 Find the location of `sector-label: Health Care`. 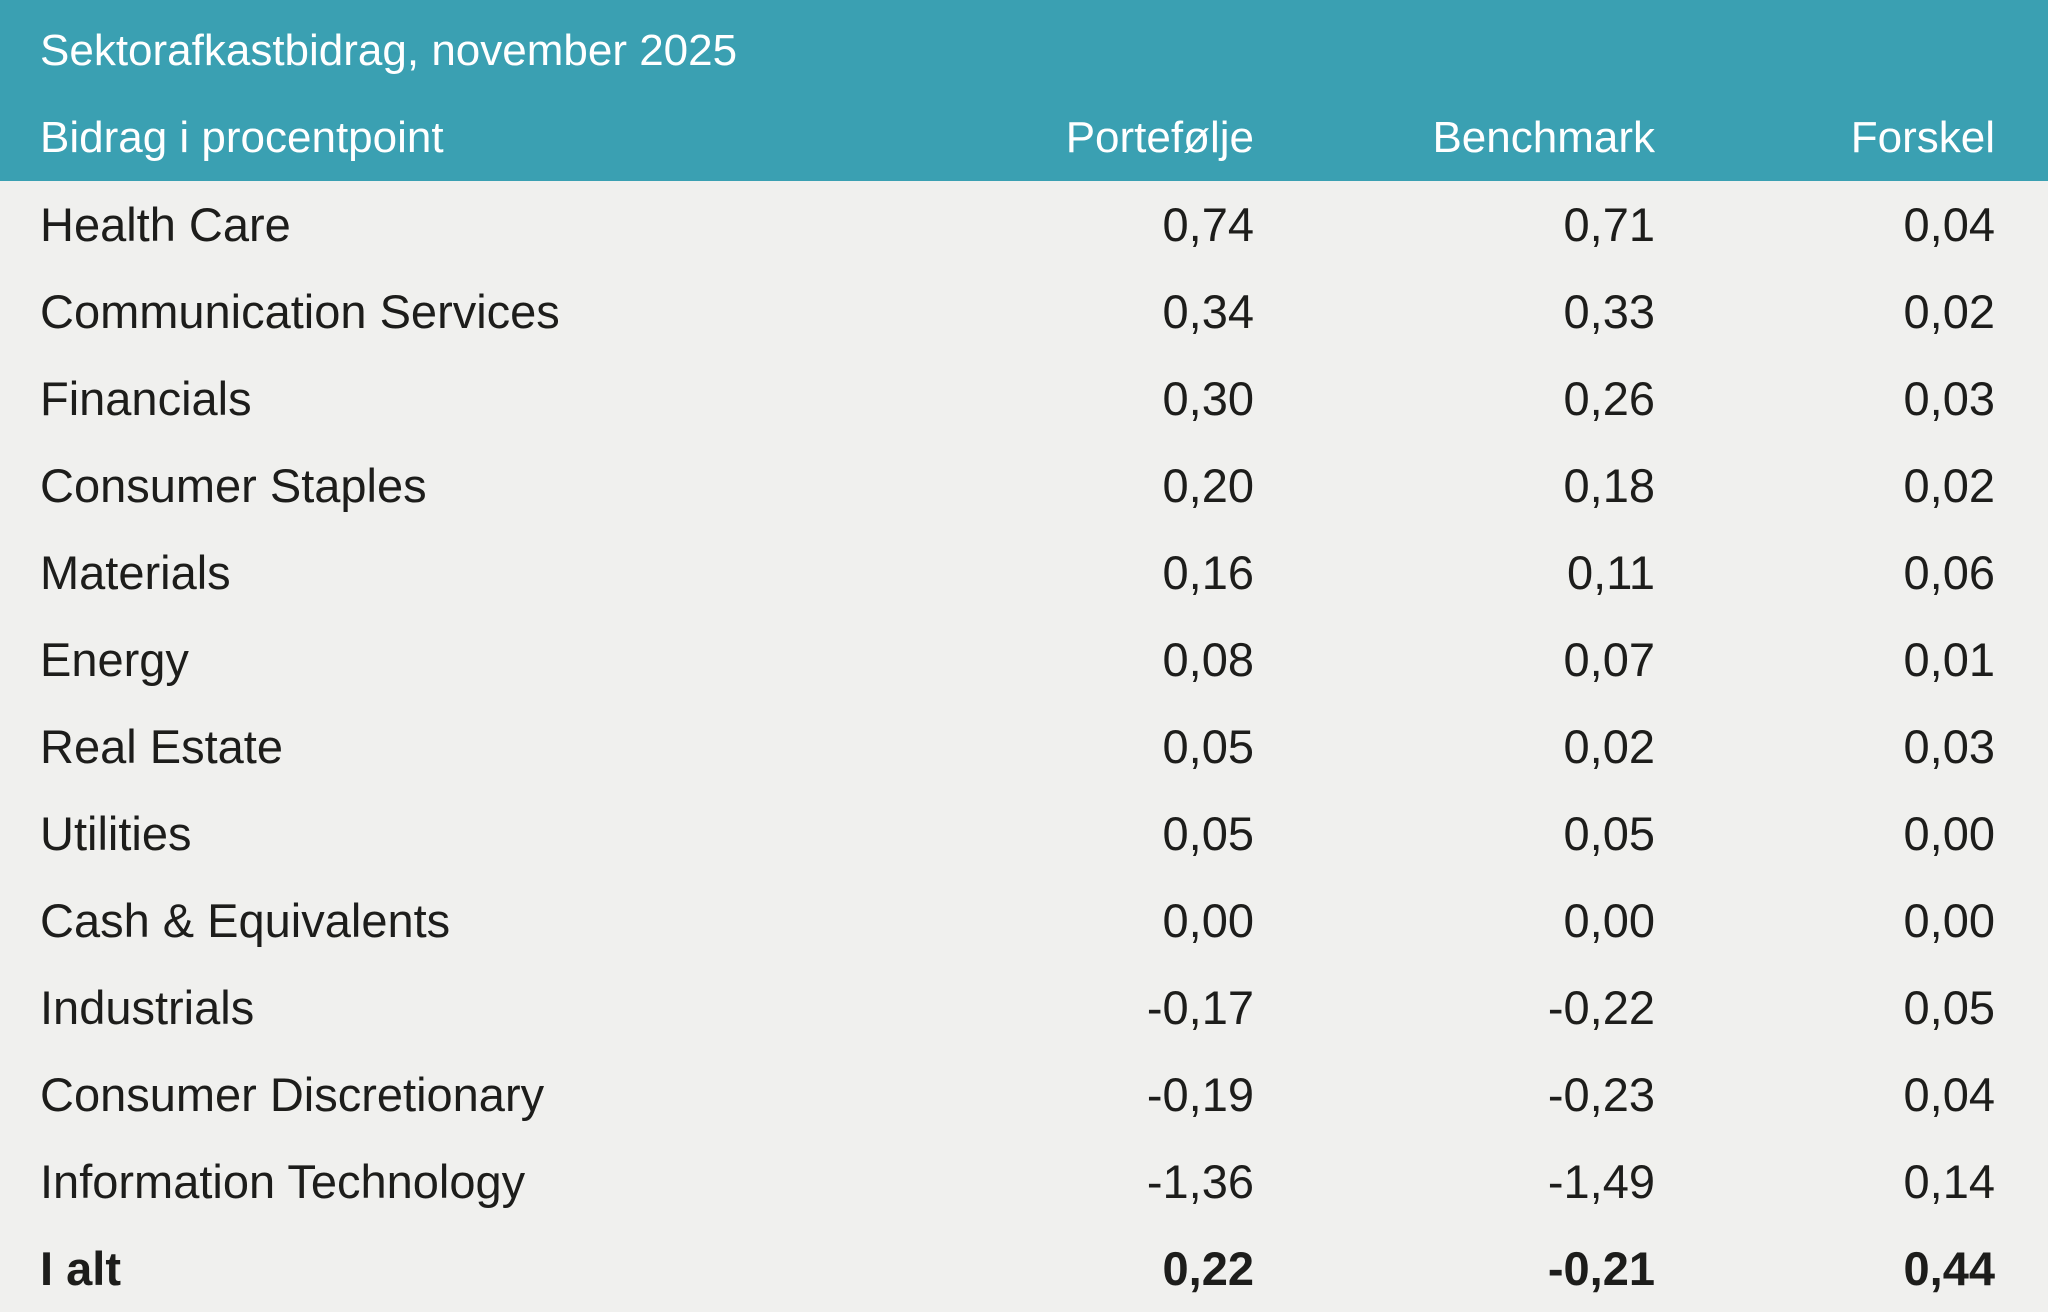

sector-label: Health Care is located at coordinates (165, 224).